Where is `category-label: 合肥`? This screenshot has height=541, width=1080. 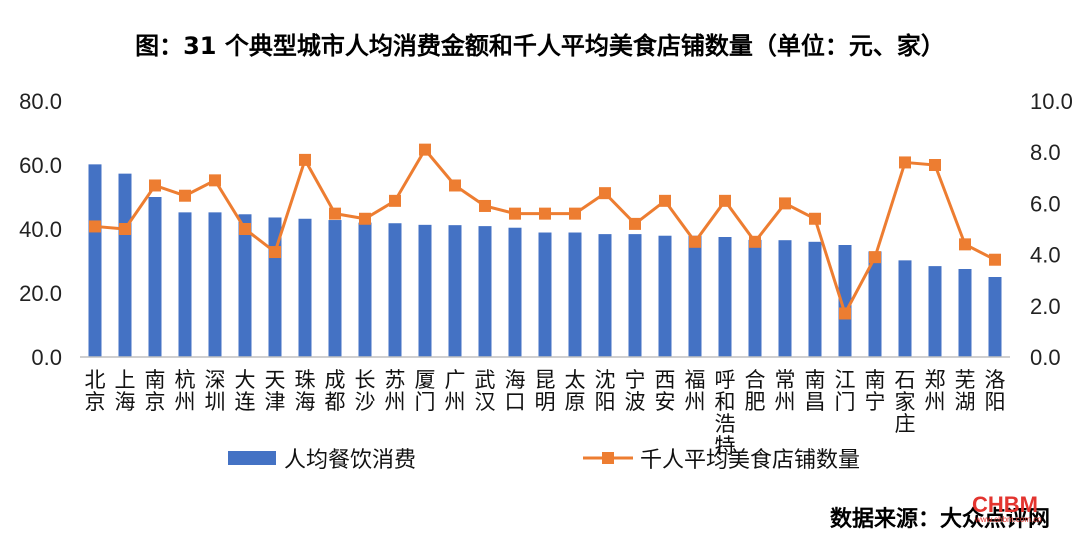 category-label: 合肥 is located at coordinates (755, 391).